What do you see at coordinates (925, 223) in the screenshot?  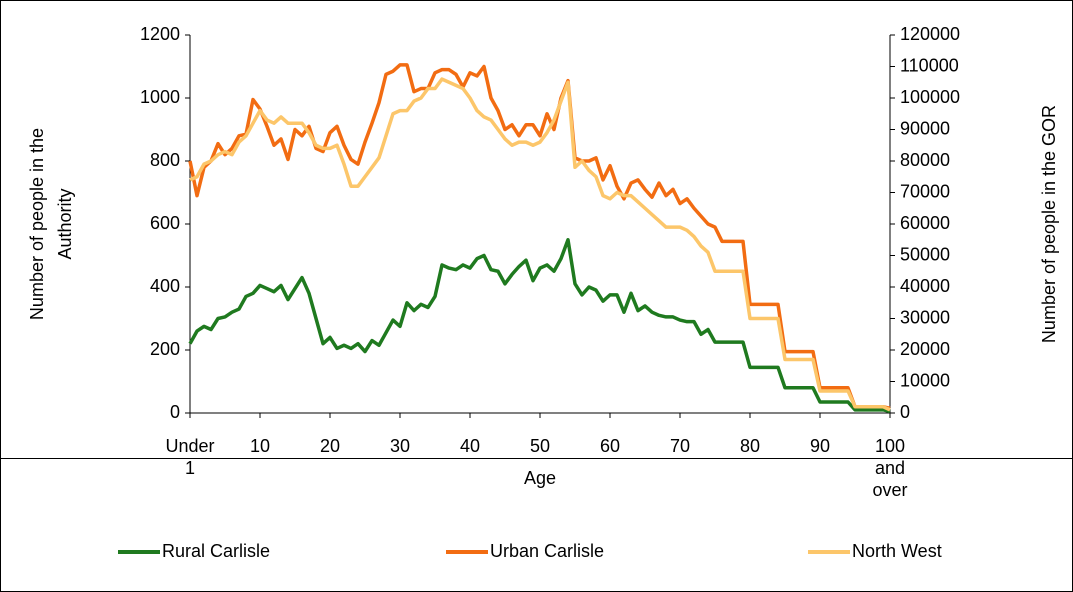 I see `y2-tick-label: 60000` at bounding box center [925, 223].